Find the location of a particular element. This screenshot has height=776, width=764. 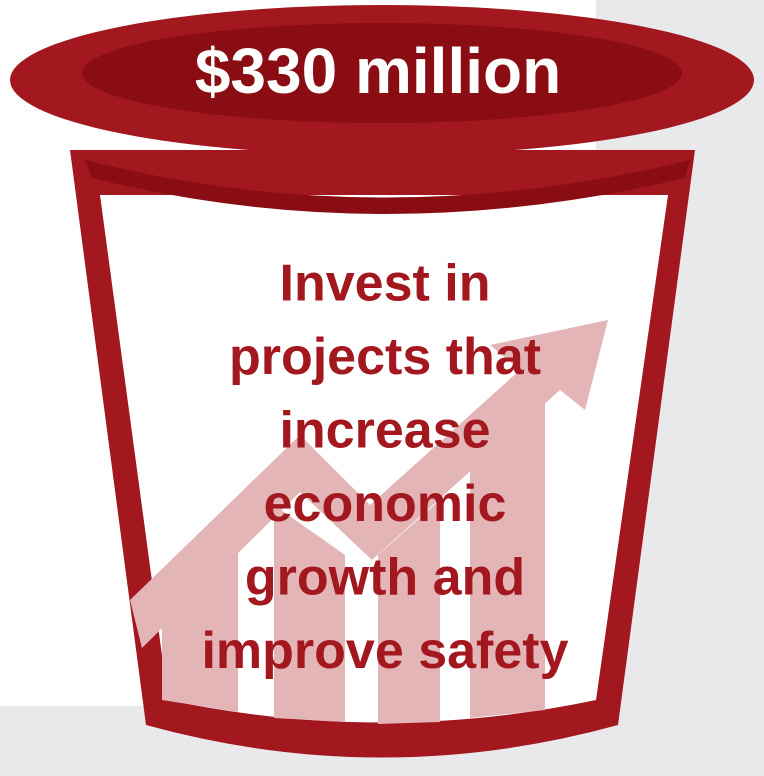

rim-shadow is located at coordinates (387, 187).